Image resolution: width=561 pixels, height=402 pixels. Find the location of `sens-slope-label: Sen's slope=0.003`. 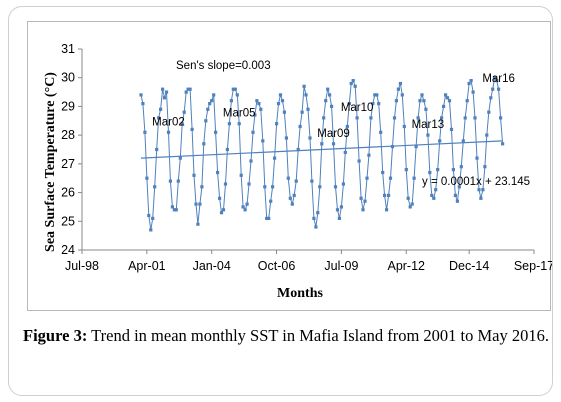

sens-slope-label: Sen's slope=0.003 is located at coordinates (223, 66).